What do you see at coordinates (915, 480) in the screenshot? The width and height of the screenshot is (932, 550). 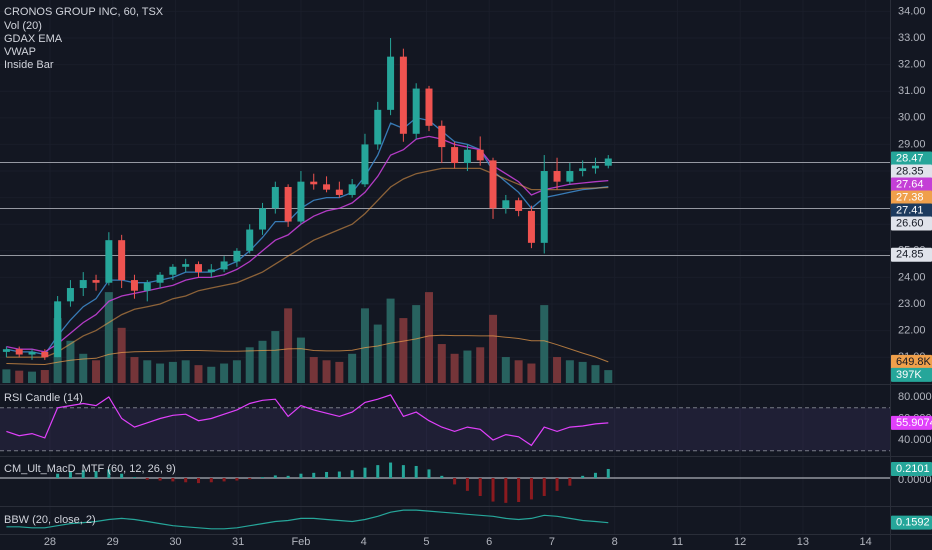 I see `macd-tick-label: 0.0000` at bounding box center [915, 480].